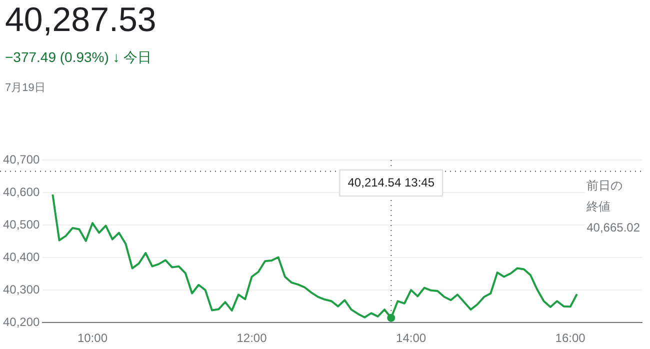 The width and height of the screenshot is (650, 349). I want to click on x-tick-label: 10:00, so click(92, 338).